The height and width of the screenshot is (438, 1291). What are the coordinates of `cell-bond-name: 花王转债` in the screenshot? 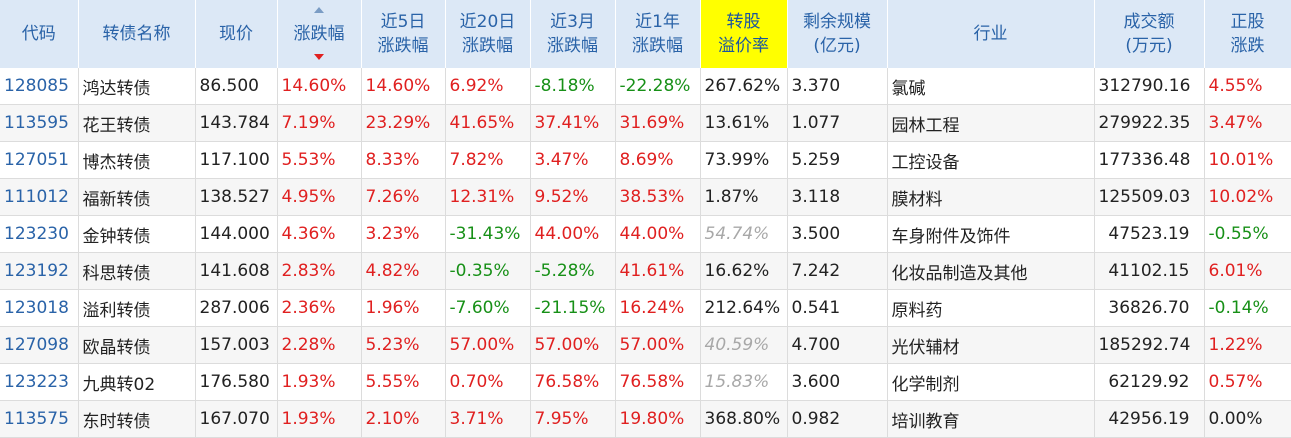 It's located at (137, 123).